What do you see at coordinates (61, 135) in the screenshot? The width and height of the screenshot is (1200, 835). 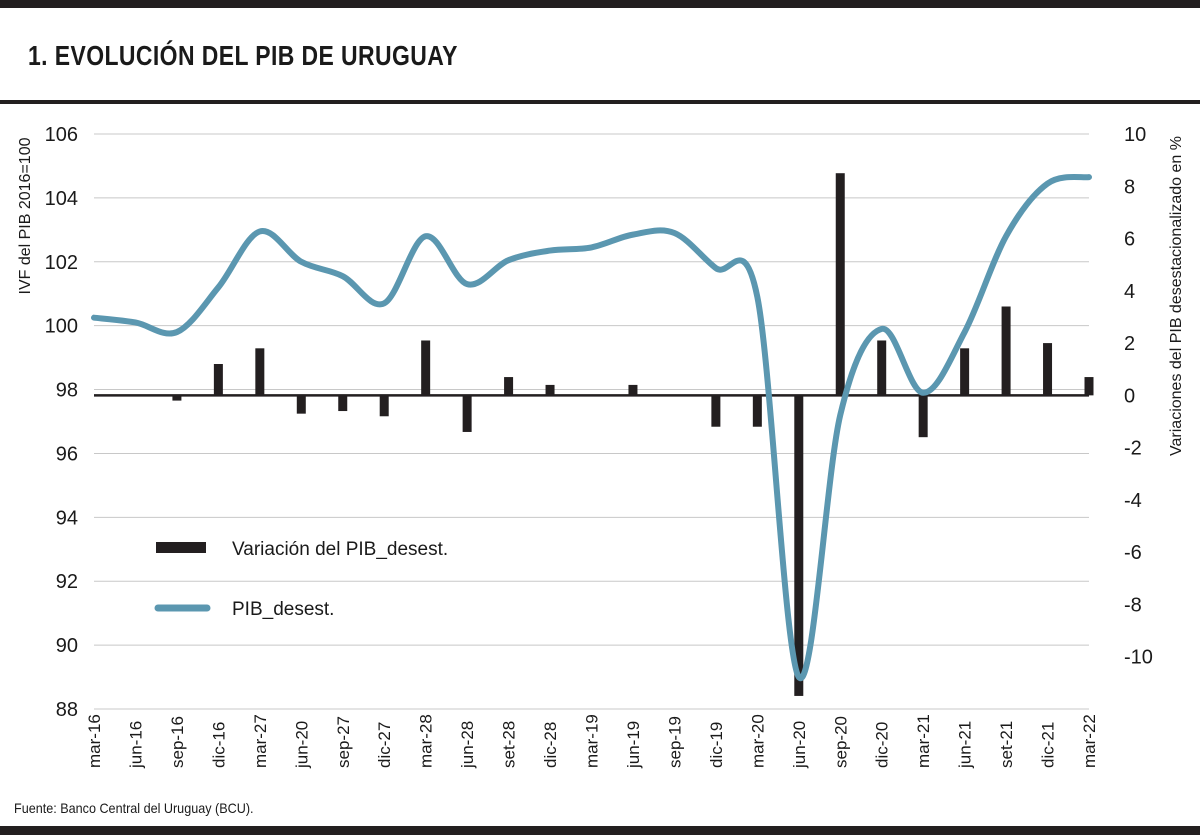 I see `left-tick-label: 106` at bounding box center [61, 135].